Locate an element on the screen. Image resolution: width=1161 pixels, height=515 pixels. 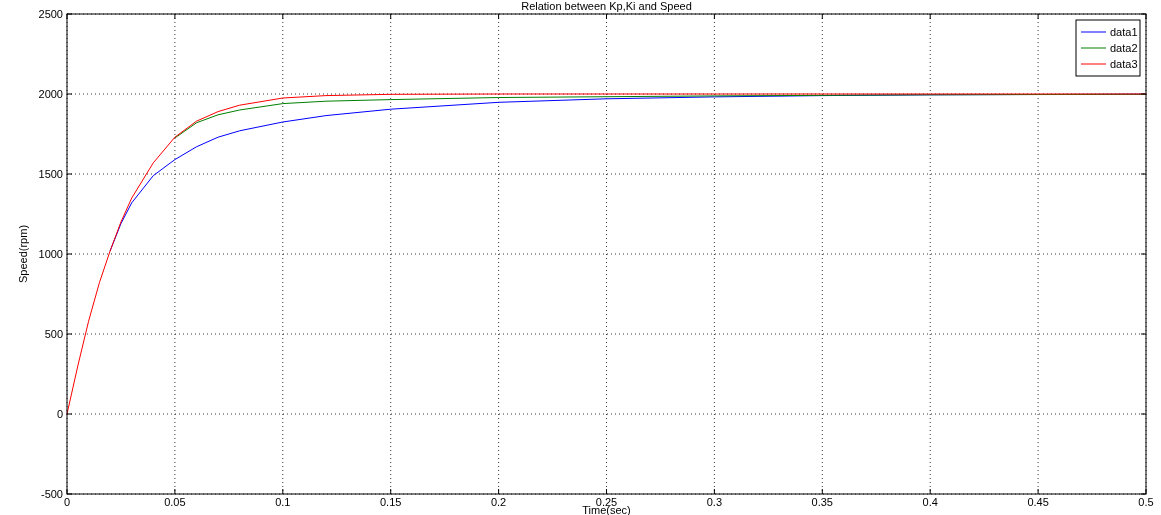
y-axis-title: Speed(rpm) is located at coordinates (23, 254).